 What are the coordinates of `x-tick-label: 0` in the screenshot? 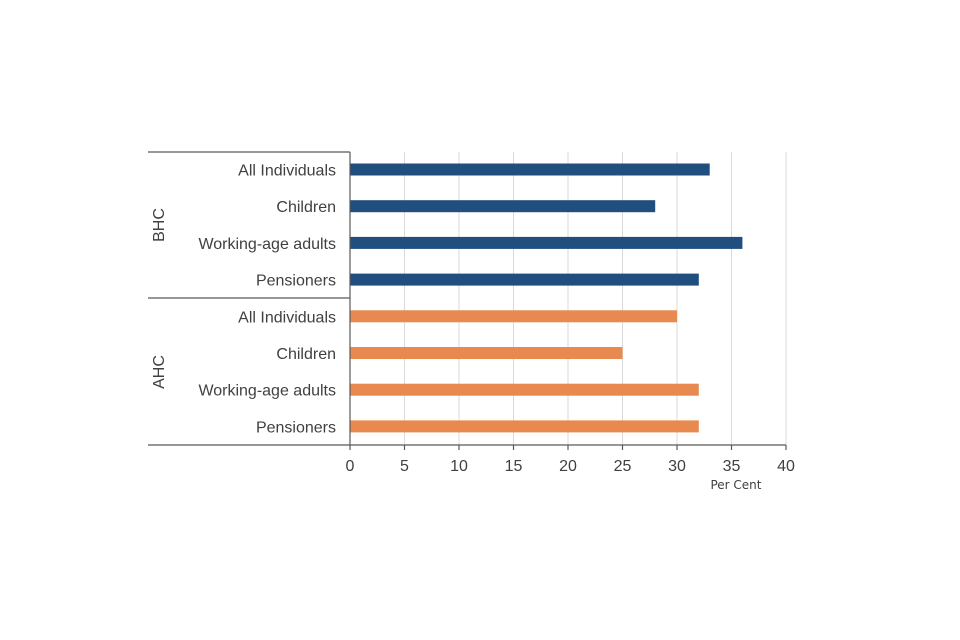 It's located at (350, 466).